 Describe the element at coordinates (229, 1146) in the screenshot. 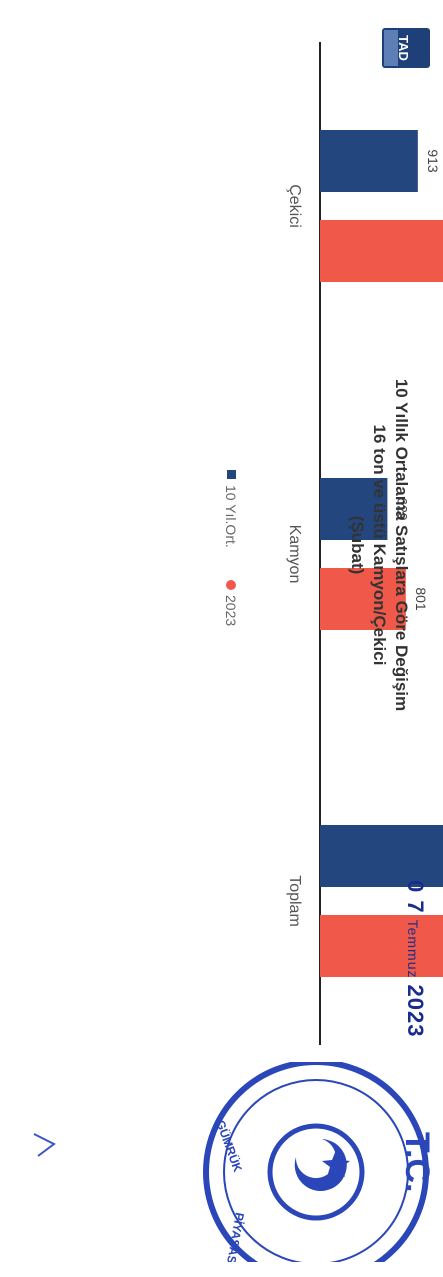

I see `svg-text: GÜMRÜK` at that location.